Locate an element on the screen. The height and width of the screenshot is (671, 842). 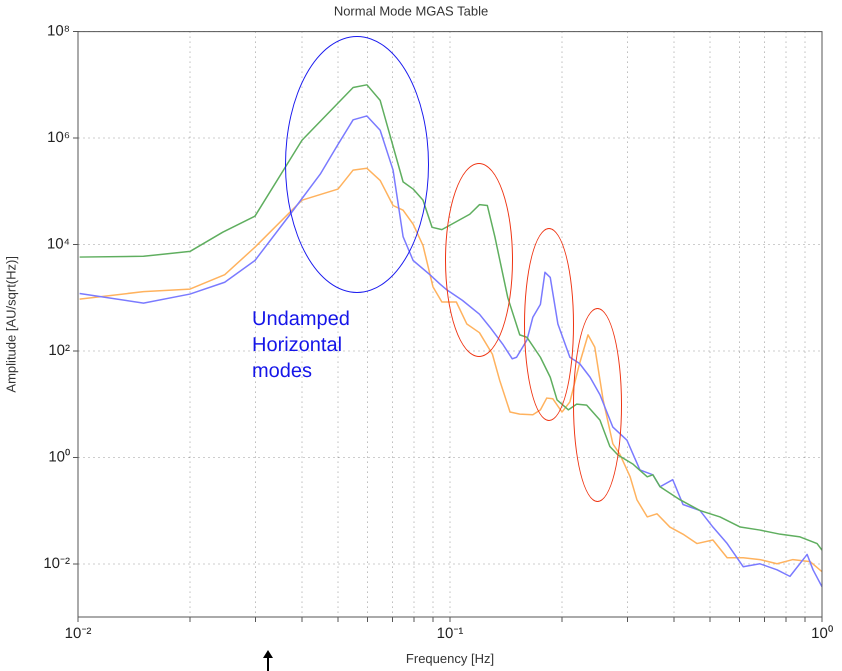
x-tick-label: 10⁻² is located at coordinates (78, 633).